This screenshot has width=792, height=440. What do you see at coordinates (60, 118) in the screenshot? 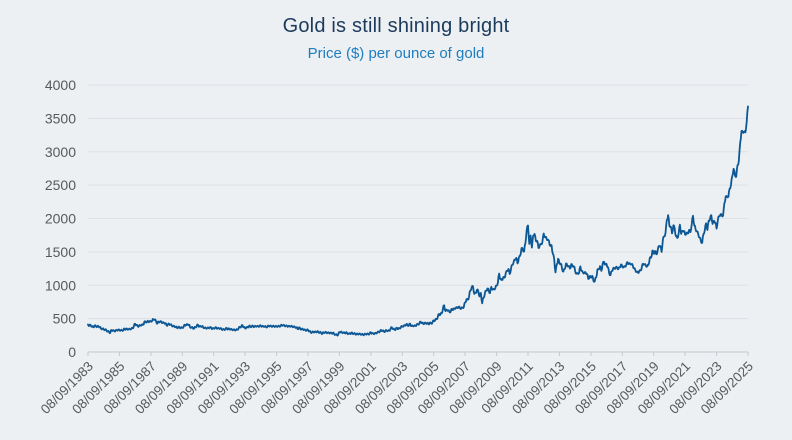
I see `y-axis-tick-label: 3500` at bounding box center [60, 118].